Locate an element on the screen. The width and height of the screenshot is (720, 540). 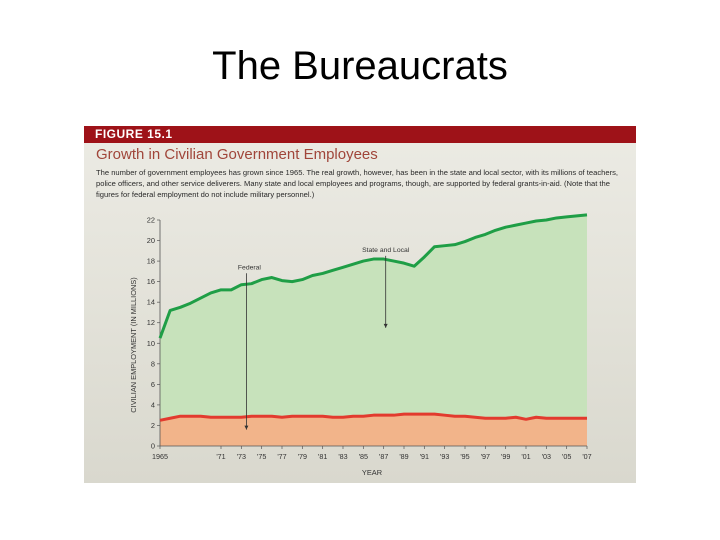
federal-annotation: Federal is located at coordinates (250, 267).